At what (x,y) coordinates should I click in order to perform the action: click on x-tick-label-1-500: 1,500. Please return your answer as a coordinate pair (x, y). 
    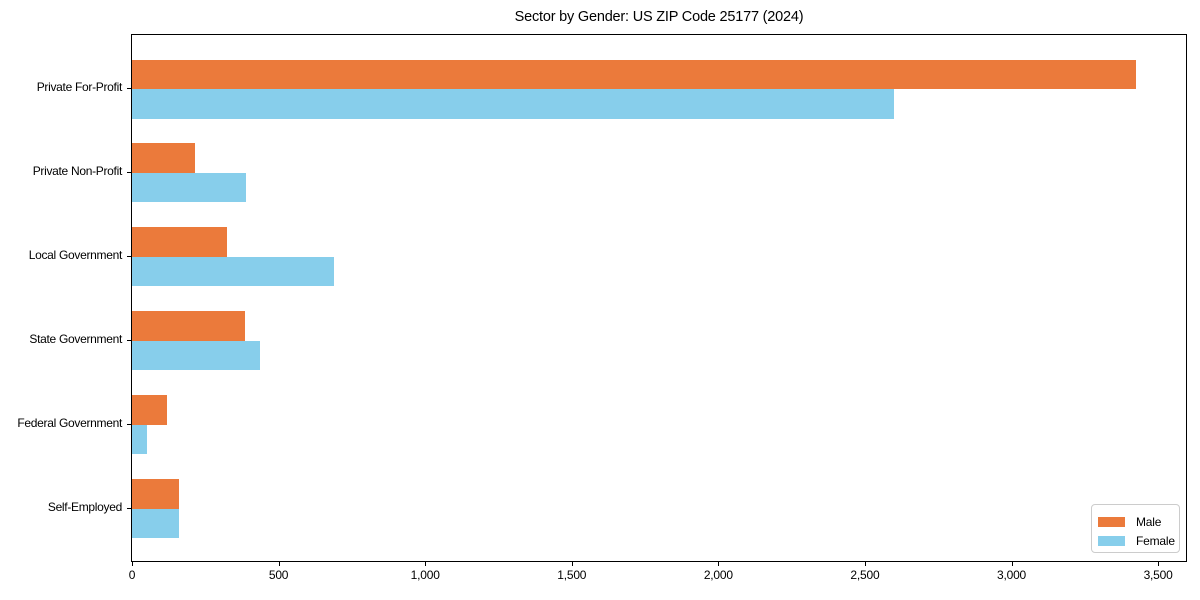
    Looking at the image, I should click on (572, 575).